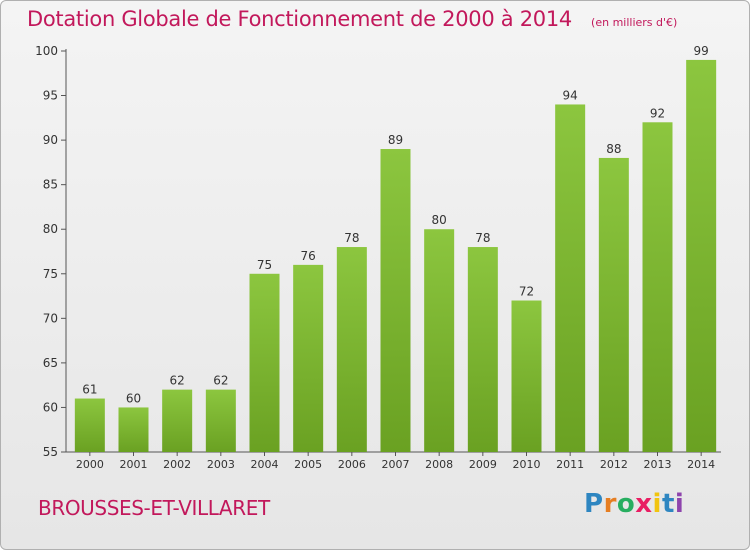 Image resolution: width=750 pixels, height=550 pixels. Describe the element at coordinates (527, 464) in the screenshot. I see `x-tick-label: 2010` at that location.